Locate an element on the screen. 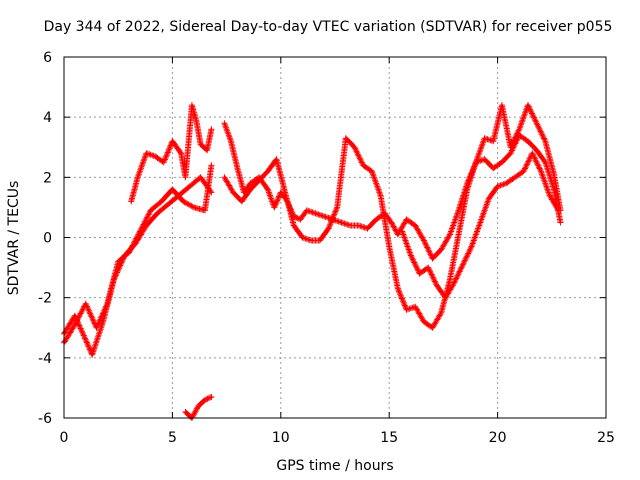 The width and height of the screenshot is (640, 480). series-track-a is located at coordinates (138, 266).